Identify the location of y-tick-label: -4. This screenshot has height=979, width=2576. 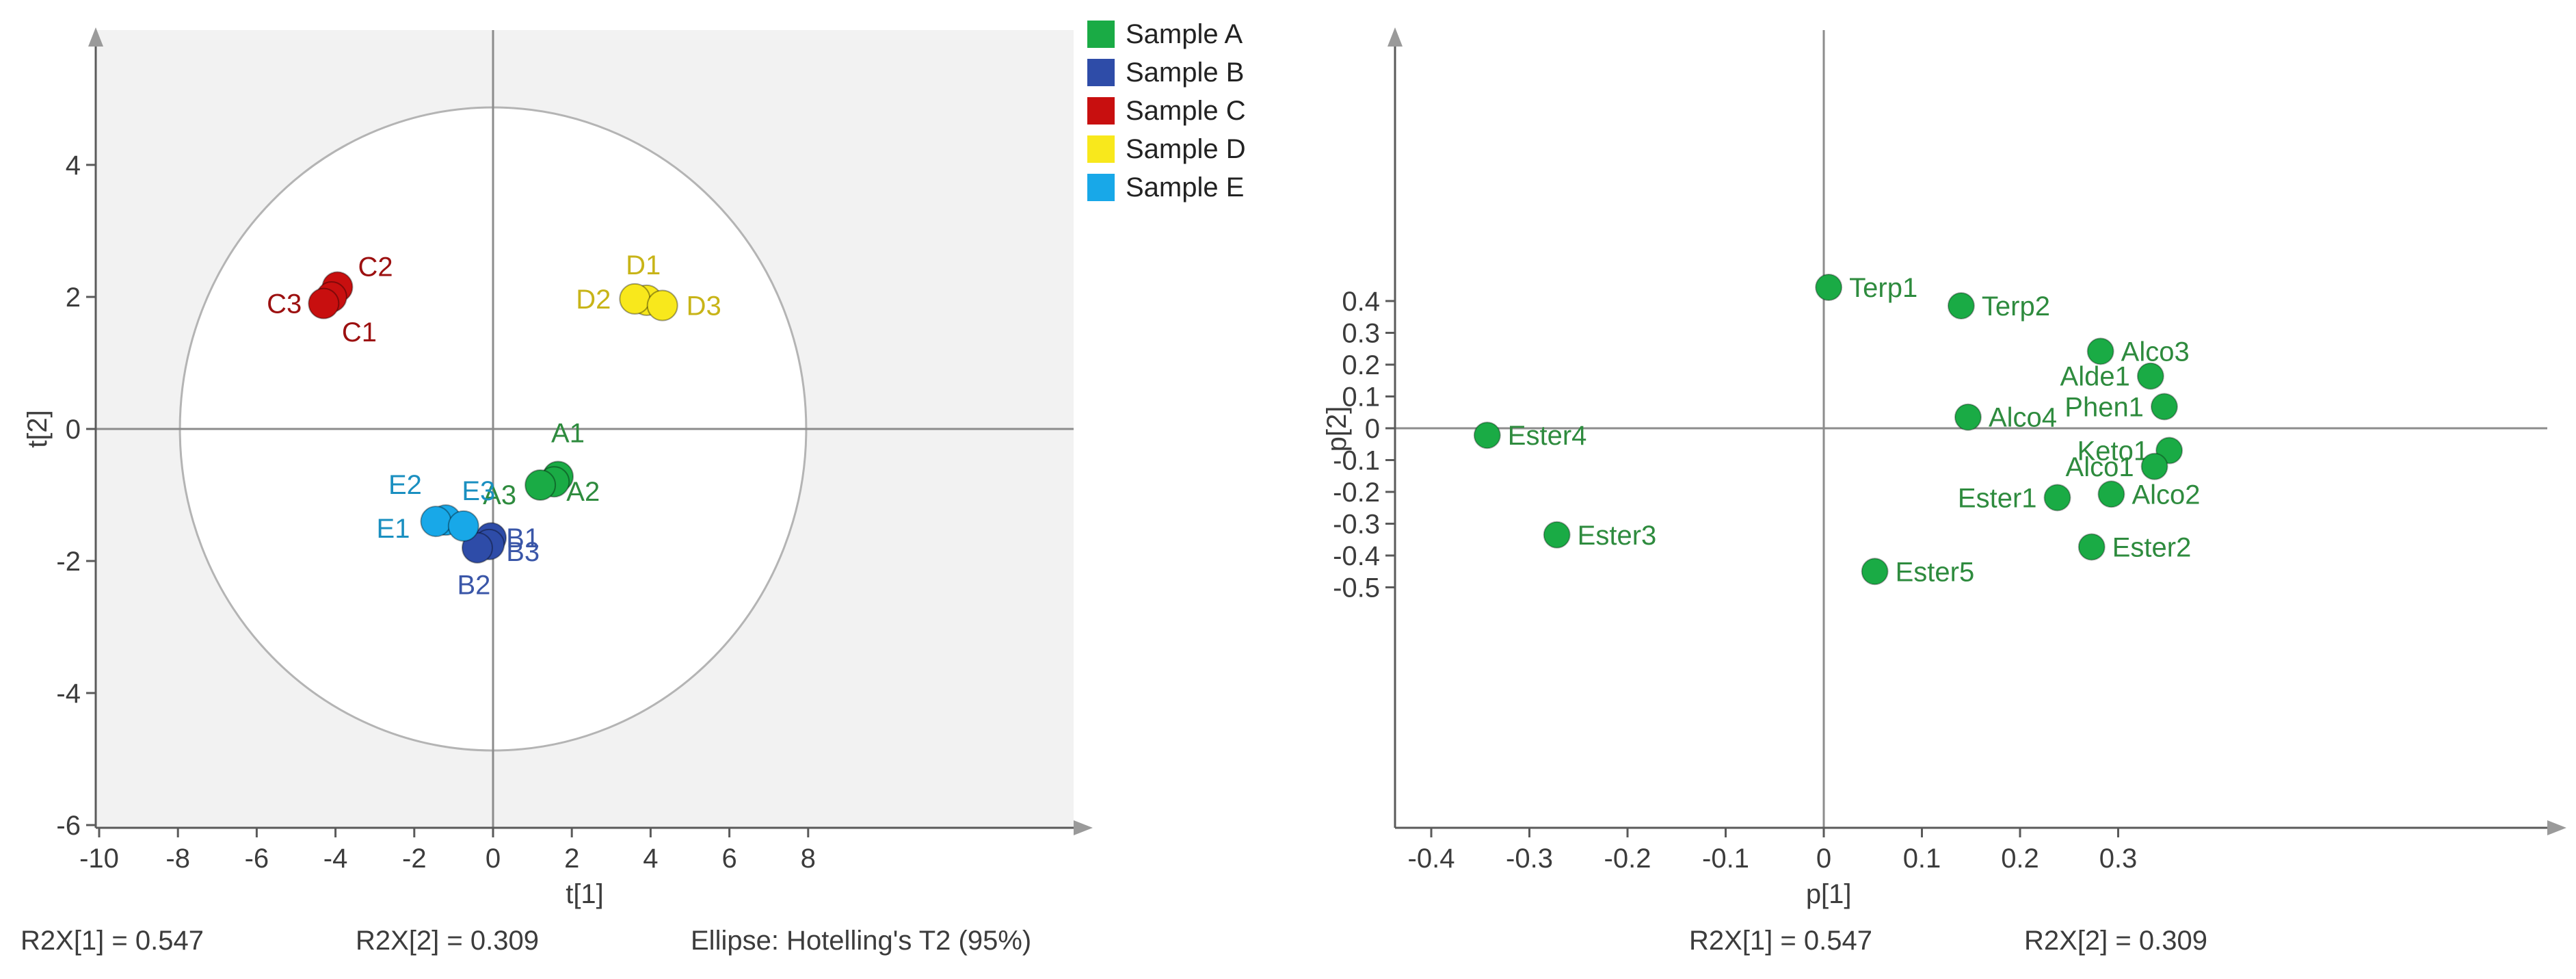
(68, 694).